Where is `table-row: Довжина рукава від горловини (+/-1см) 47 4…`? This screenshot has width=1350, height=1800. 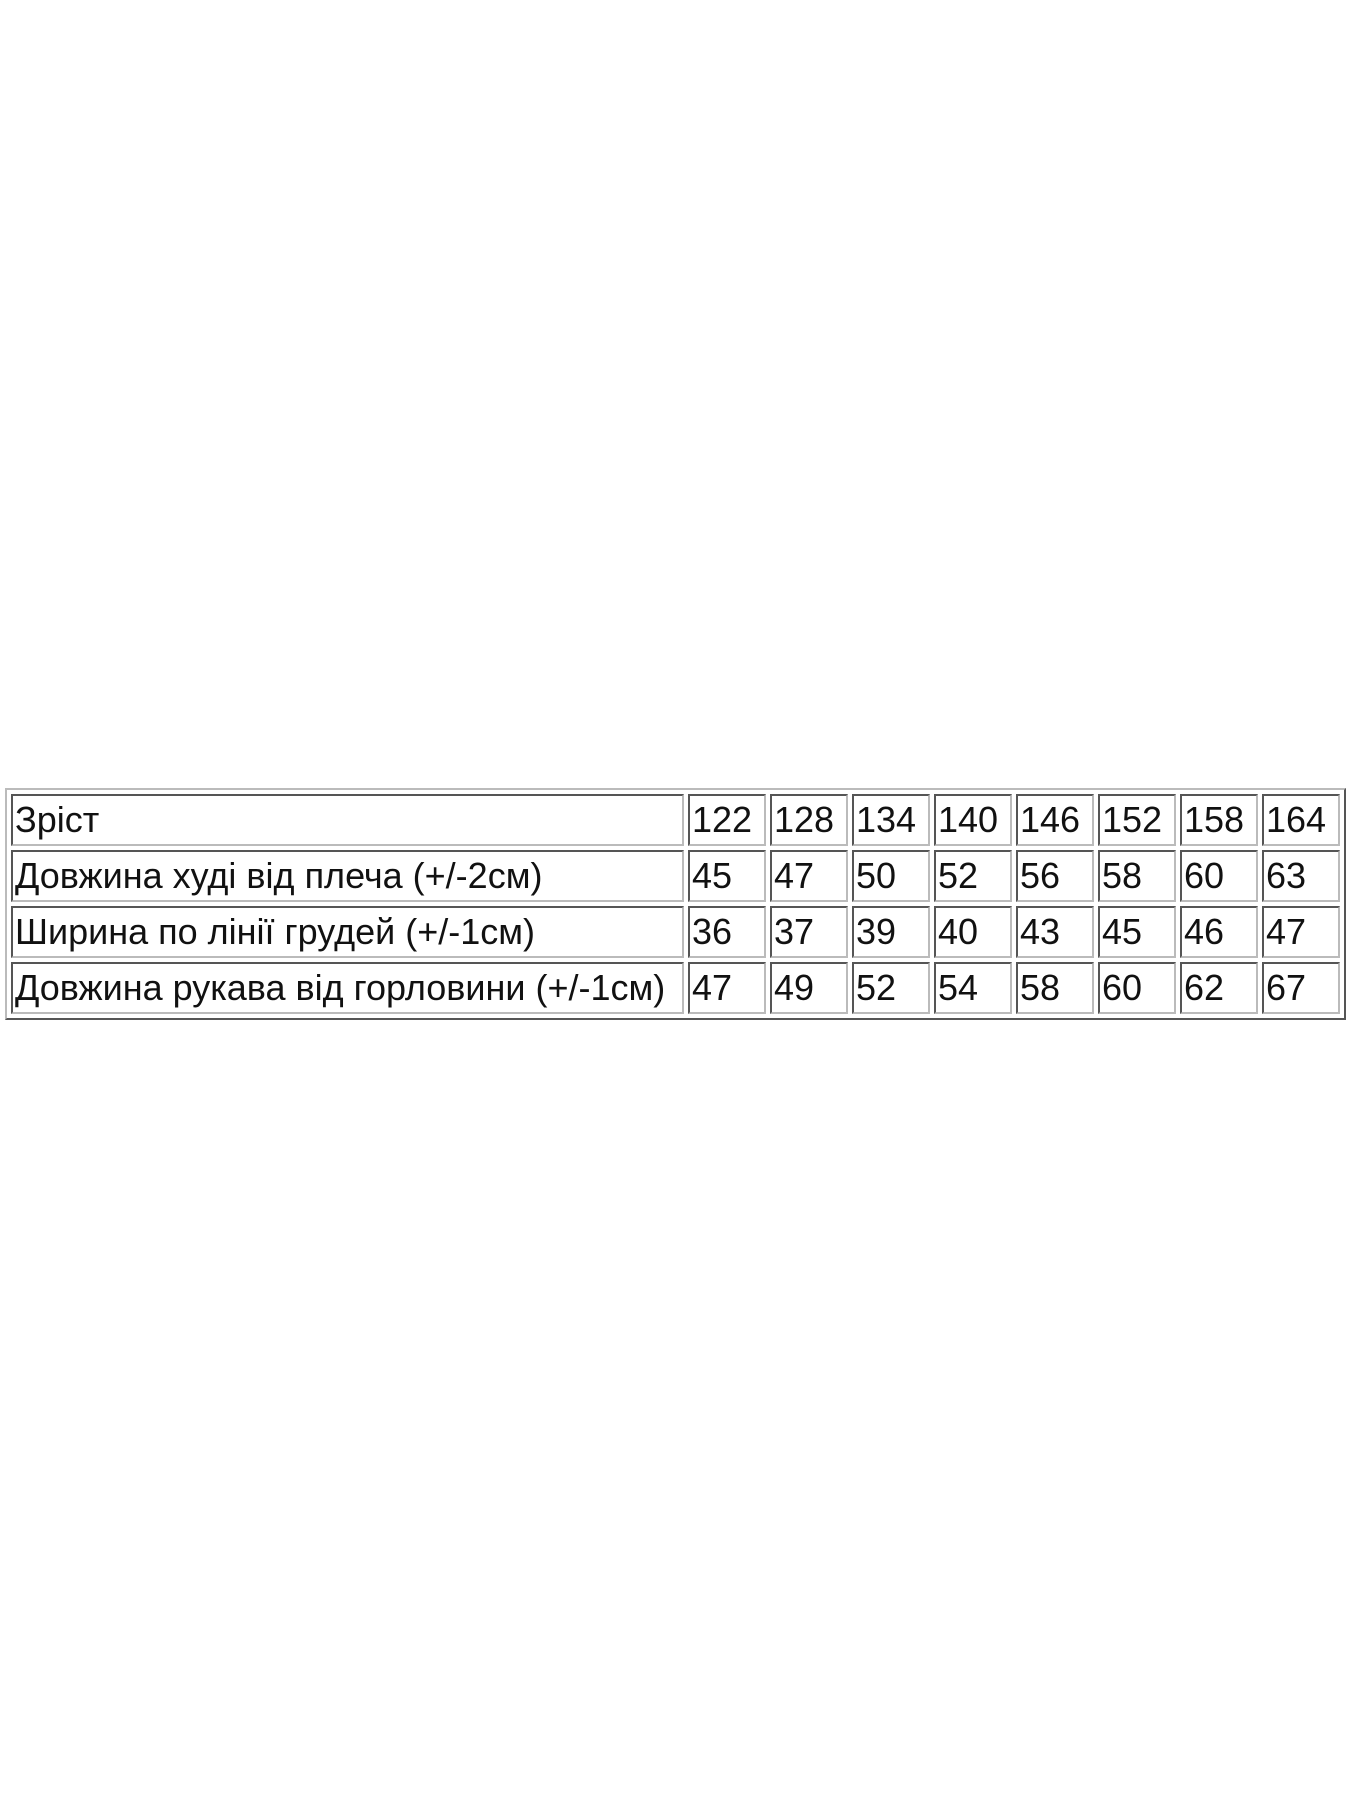 table-row: Довжина рукава від горловини (+/-1см) 47 4… is located at coordinates (675, 988).